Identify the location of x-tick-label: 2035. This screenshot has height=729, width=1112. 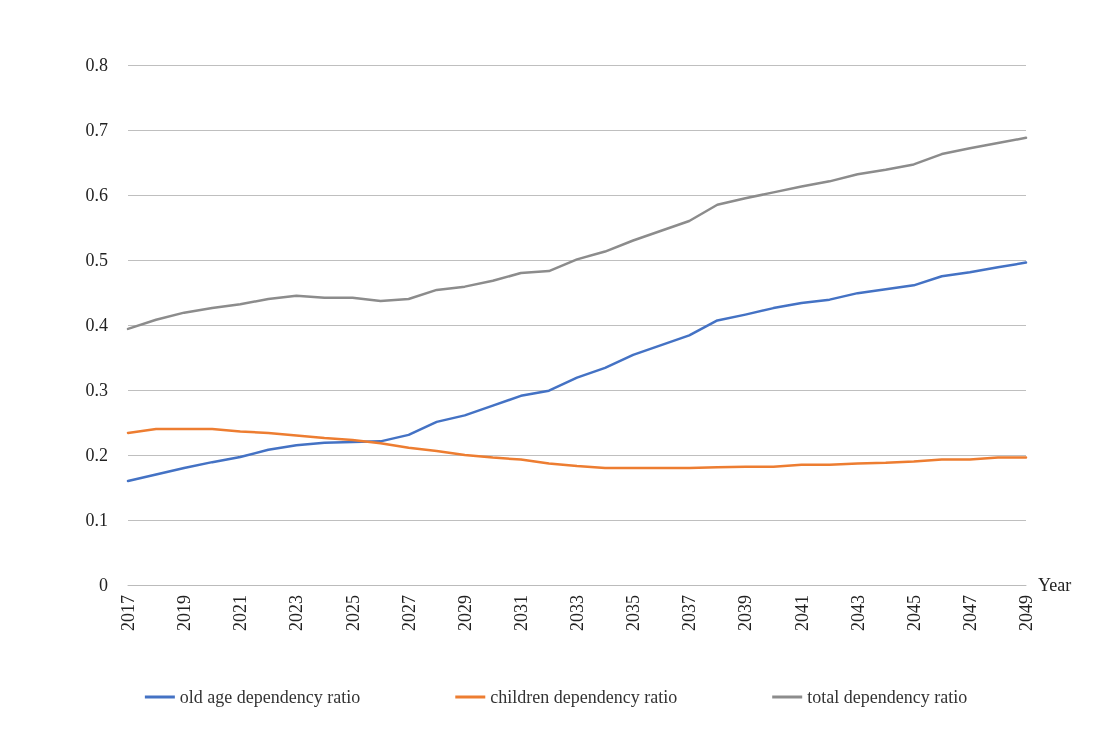
(633, 613).